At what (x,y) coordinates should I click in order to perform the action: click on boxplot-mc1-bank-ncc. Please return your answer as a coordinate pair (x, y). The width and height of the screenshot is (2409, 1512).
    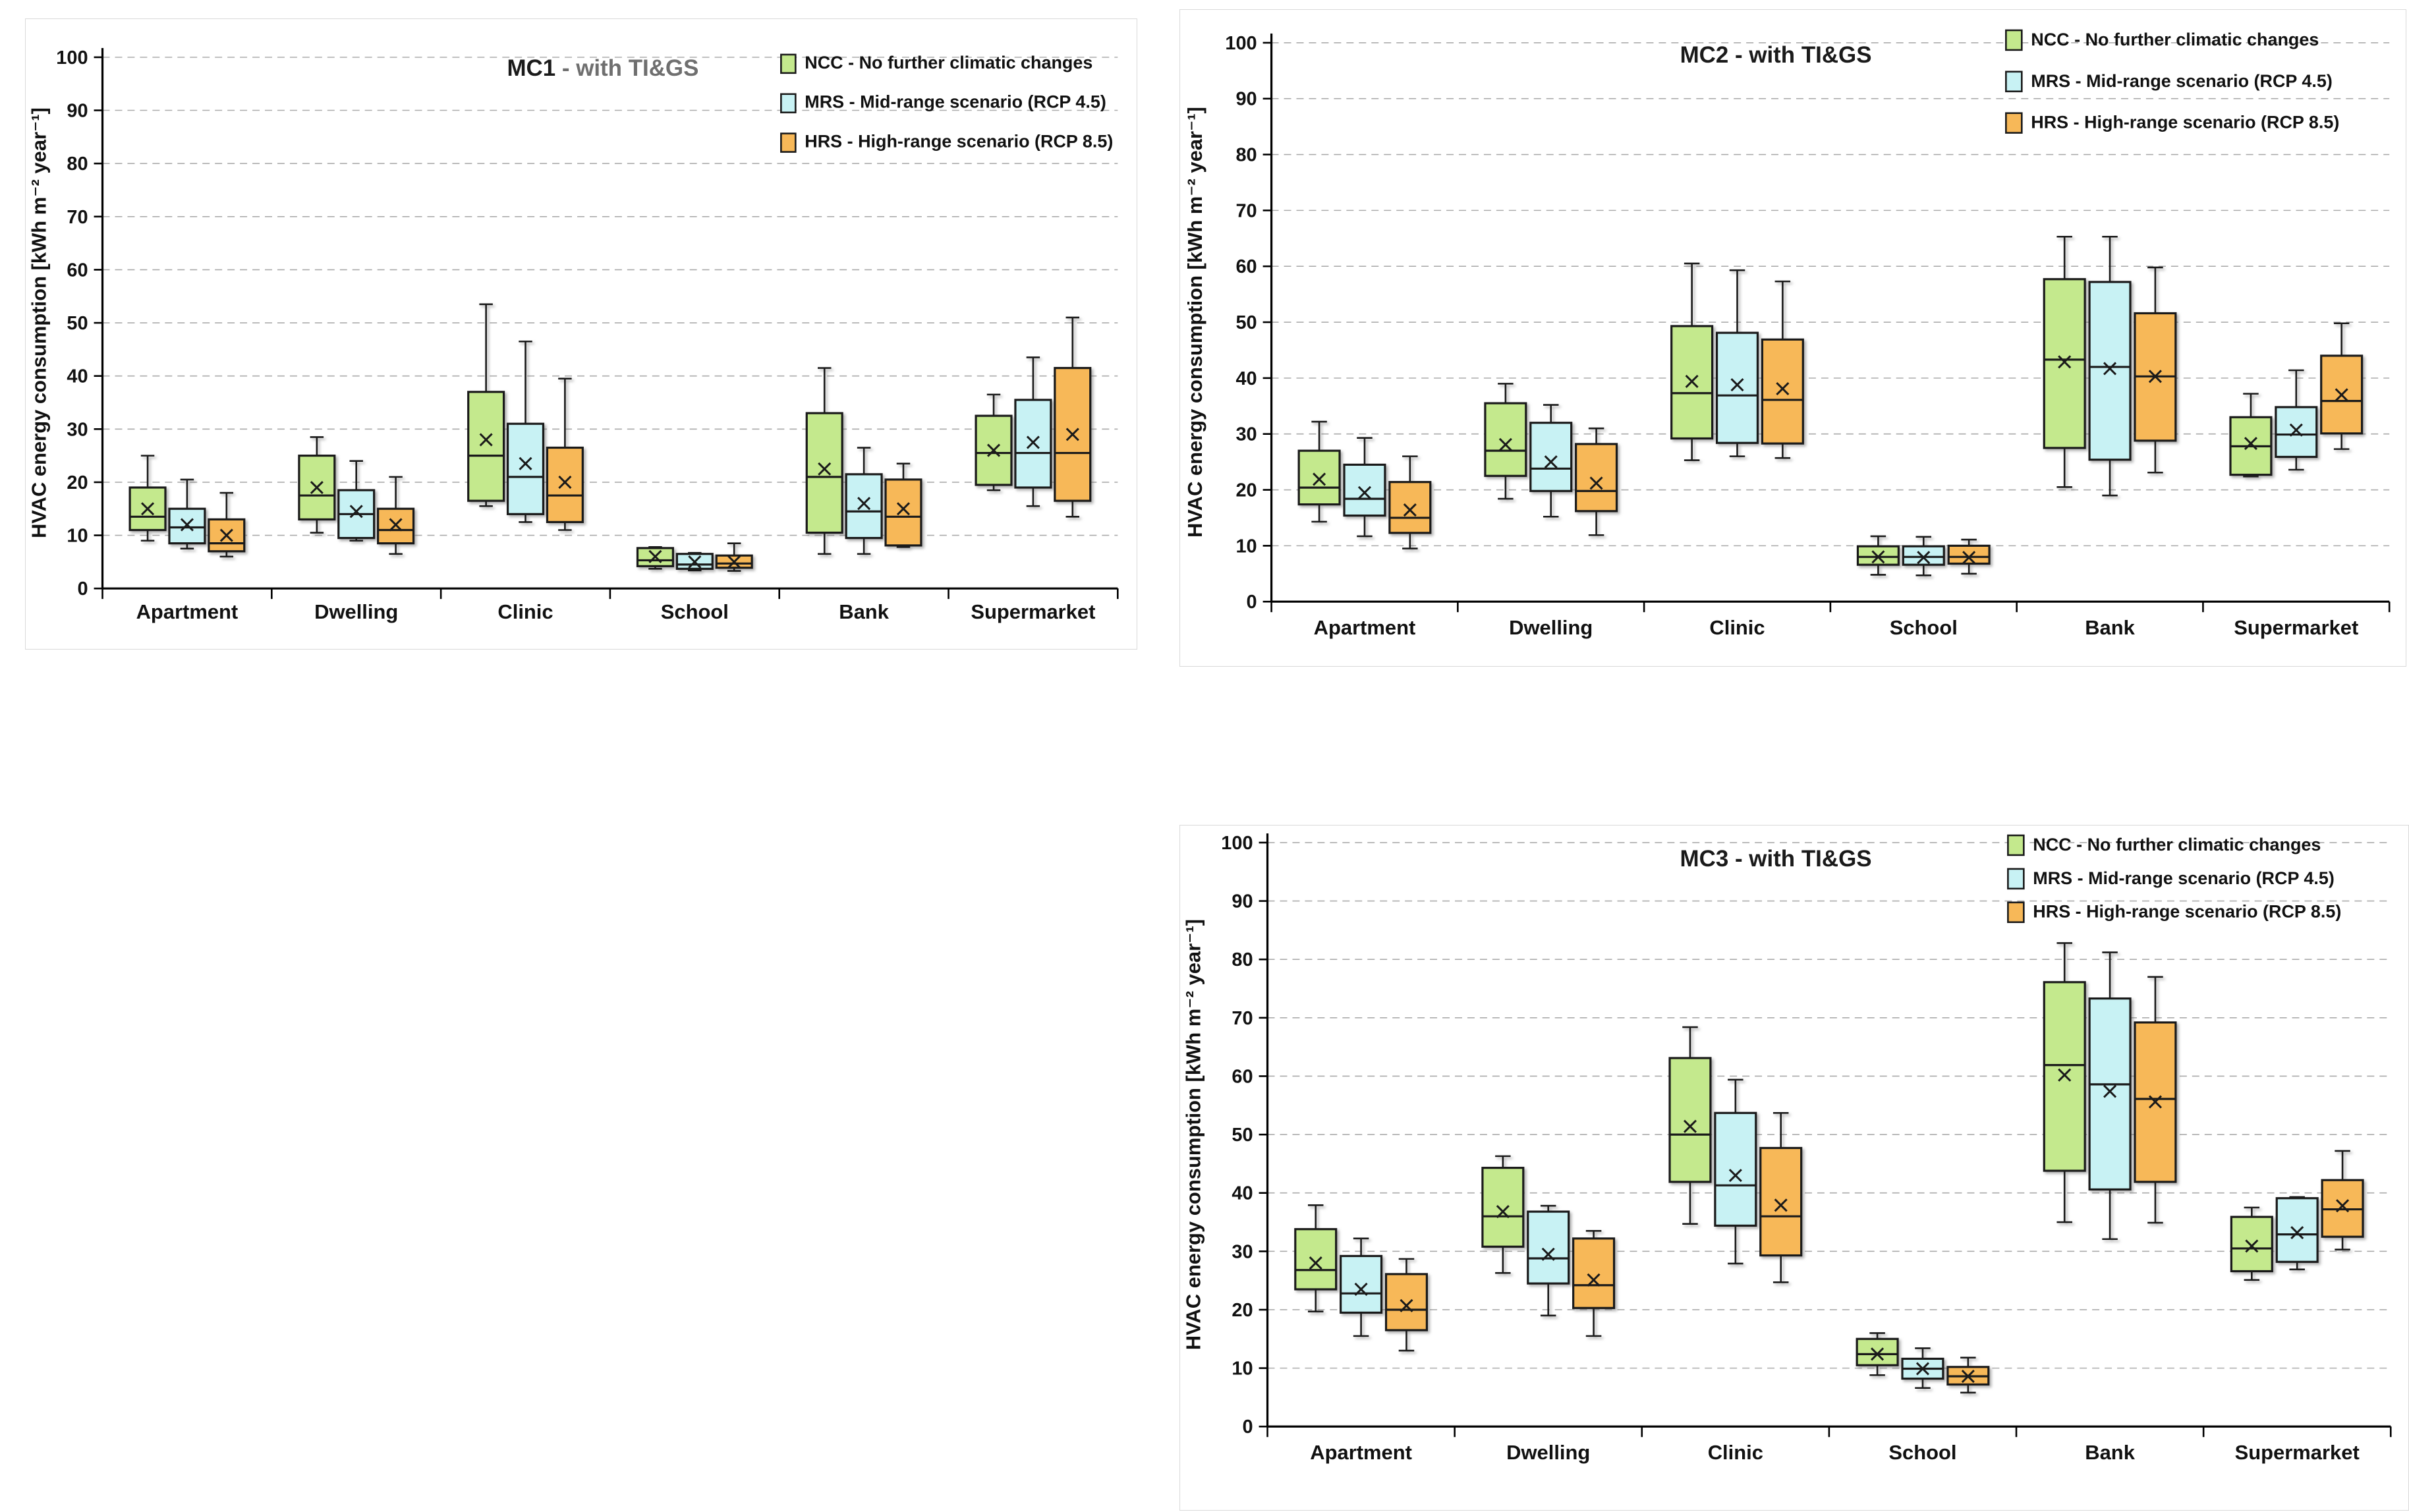
    Looking at the image, I should click on (824, 461).